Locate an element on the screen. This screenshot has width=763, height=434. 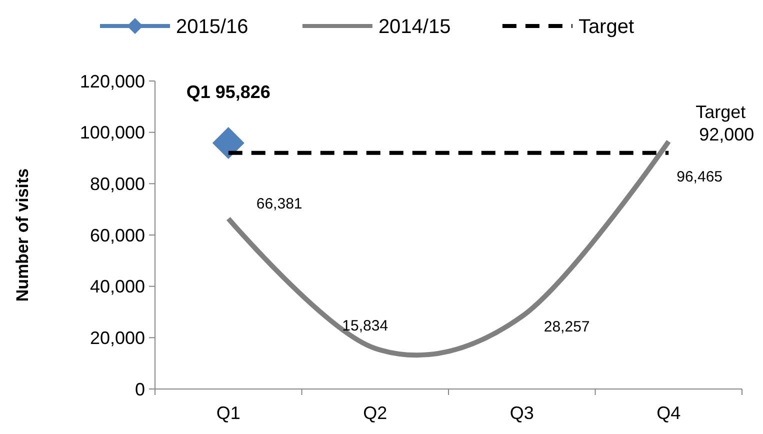
y-tick-label: 0 is located at coordinates (139, 389).